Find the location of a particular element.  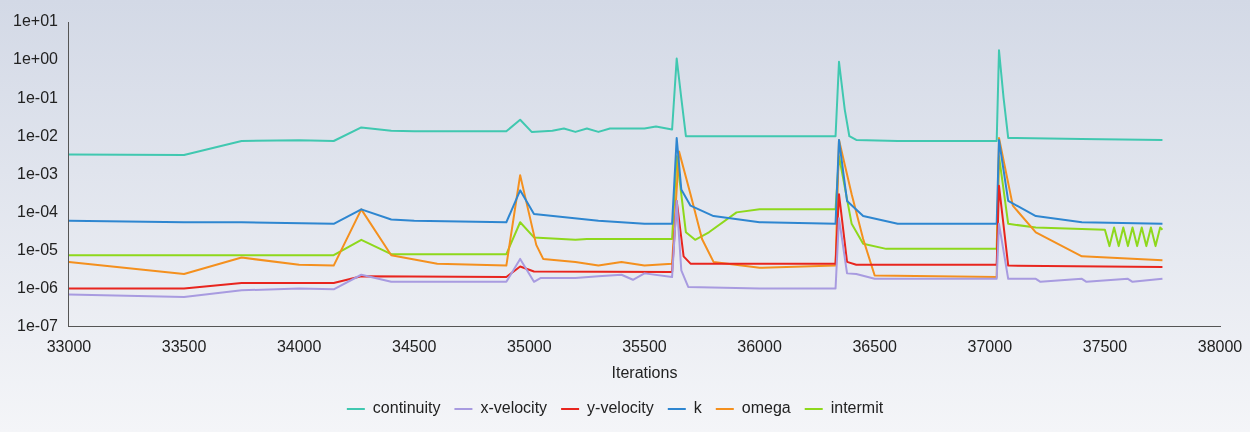

x-tick-label: 35500 is located at coordinates (644, 346).